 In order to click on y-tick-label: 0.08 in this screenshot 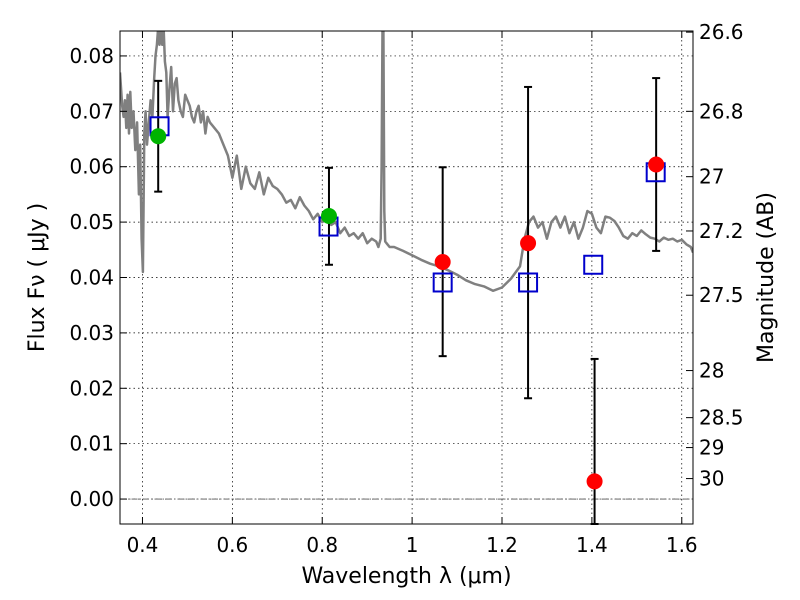, I will do `click(91, 56)`.